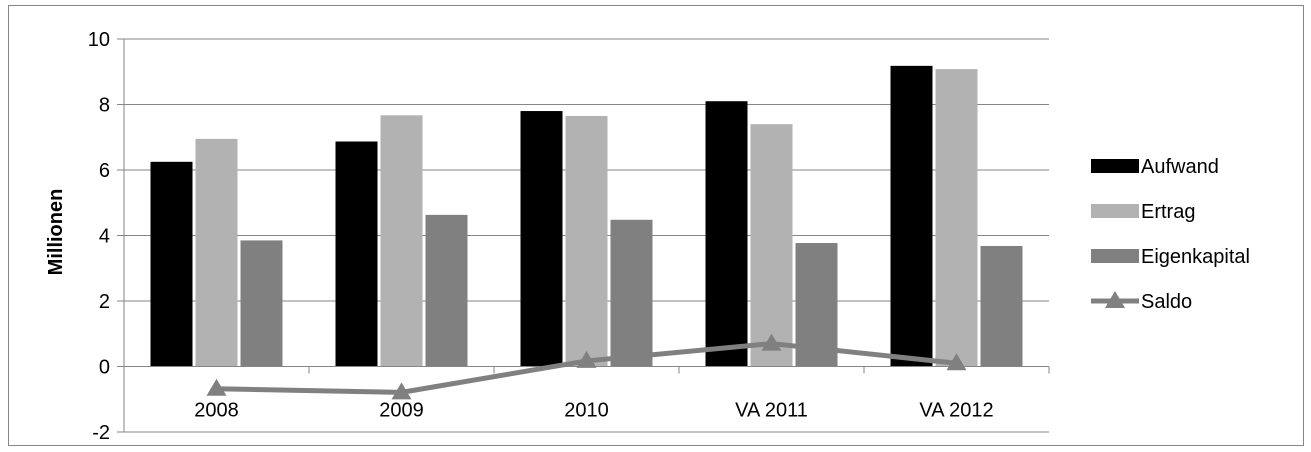  What do you see at coordinates (216, 411) in the screenshot?
I see `x-tick-label: 2008` at bounding box center [216, 411].